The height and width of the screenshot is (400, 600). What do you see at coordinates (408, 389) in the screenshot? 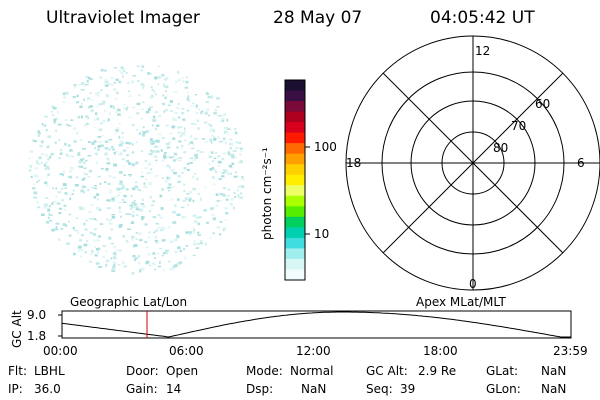
I see `info-seq-value: 39` at bounding box center [408, 389].